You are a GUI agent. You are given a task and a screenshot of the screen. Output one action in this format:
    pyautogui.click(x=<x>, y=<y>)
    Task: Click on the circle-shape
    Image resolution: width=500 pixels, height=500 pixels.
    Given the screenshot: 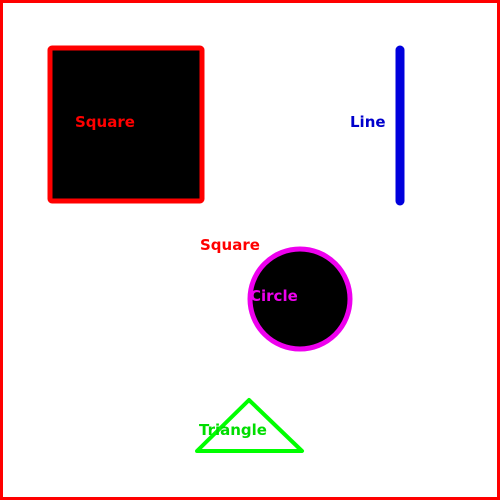 What is the action you would take?
    pyautogui.click(x=300, y=299)
    